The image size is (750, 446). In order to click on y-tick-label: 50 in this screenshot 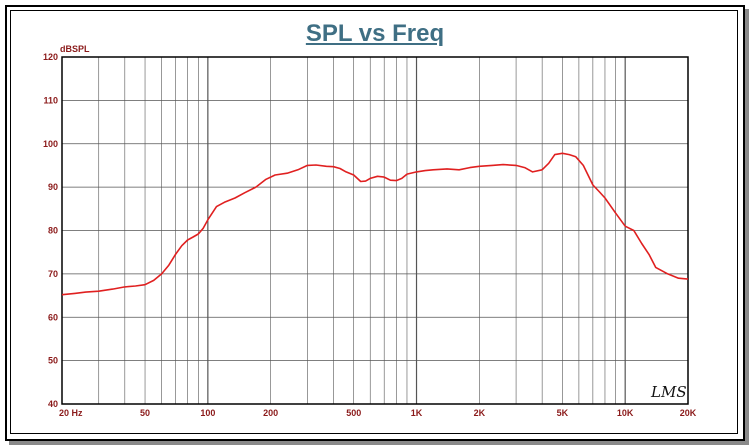, I will do `click(53, 361)`.